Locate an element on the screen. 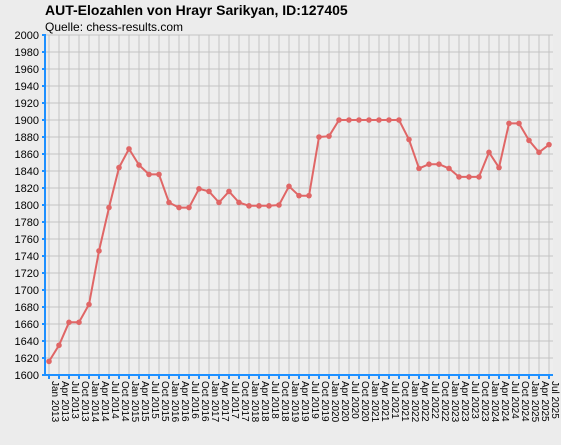 The width and height of the screenshot is (561, 445). x-tick-label: Oct 2020 is located at coordinates (364, 401).